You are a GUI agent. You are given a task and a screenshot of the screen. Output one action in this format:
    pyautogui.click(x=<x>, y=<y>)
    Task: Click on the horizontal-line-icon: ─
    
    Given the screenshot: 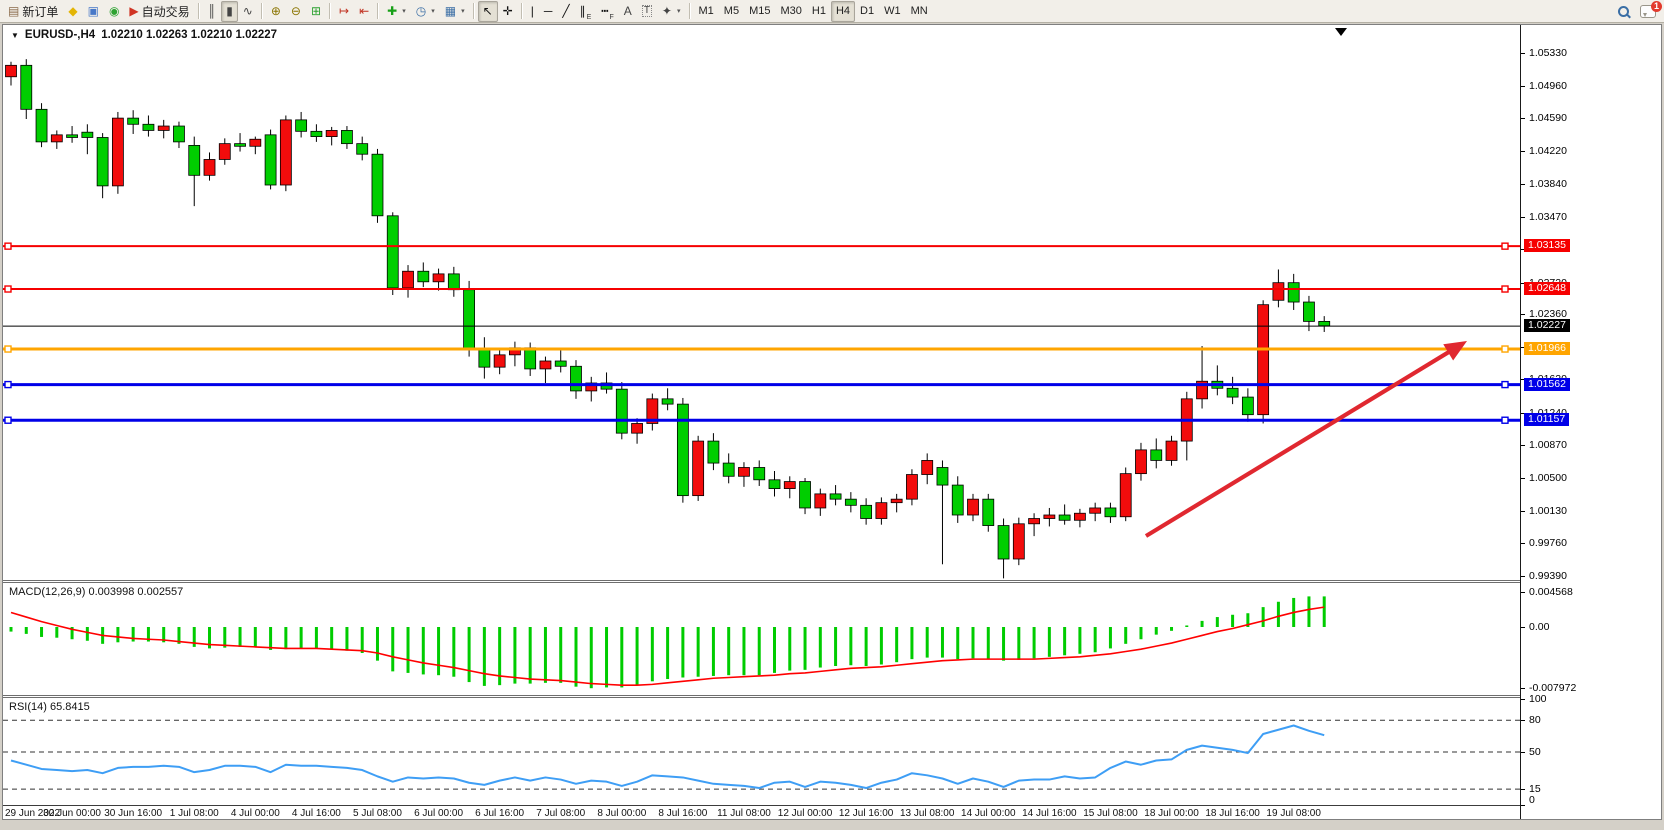 What is the action you would take?
    pyautogui.click(x=548, y=11)
    